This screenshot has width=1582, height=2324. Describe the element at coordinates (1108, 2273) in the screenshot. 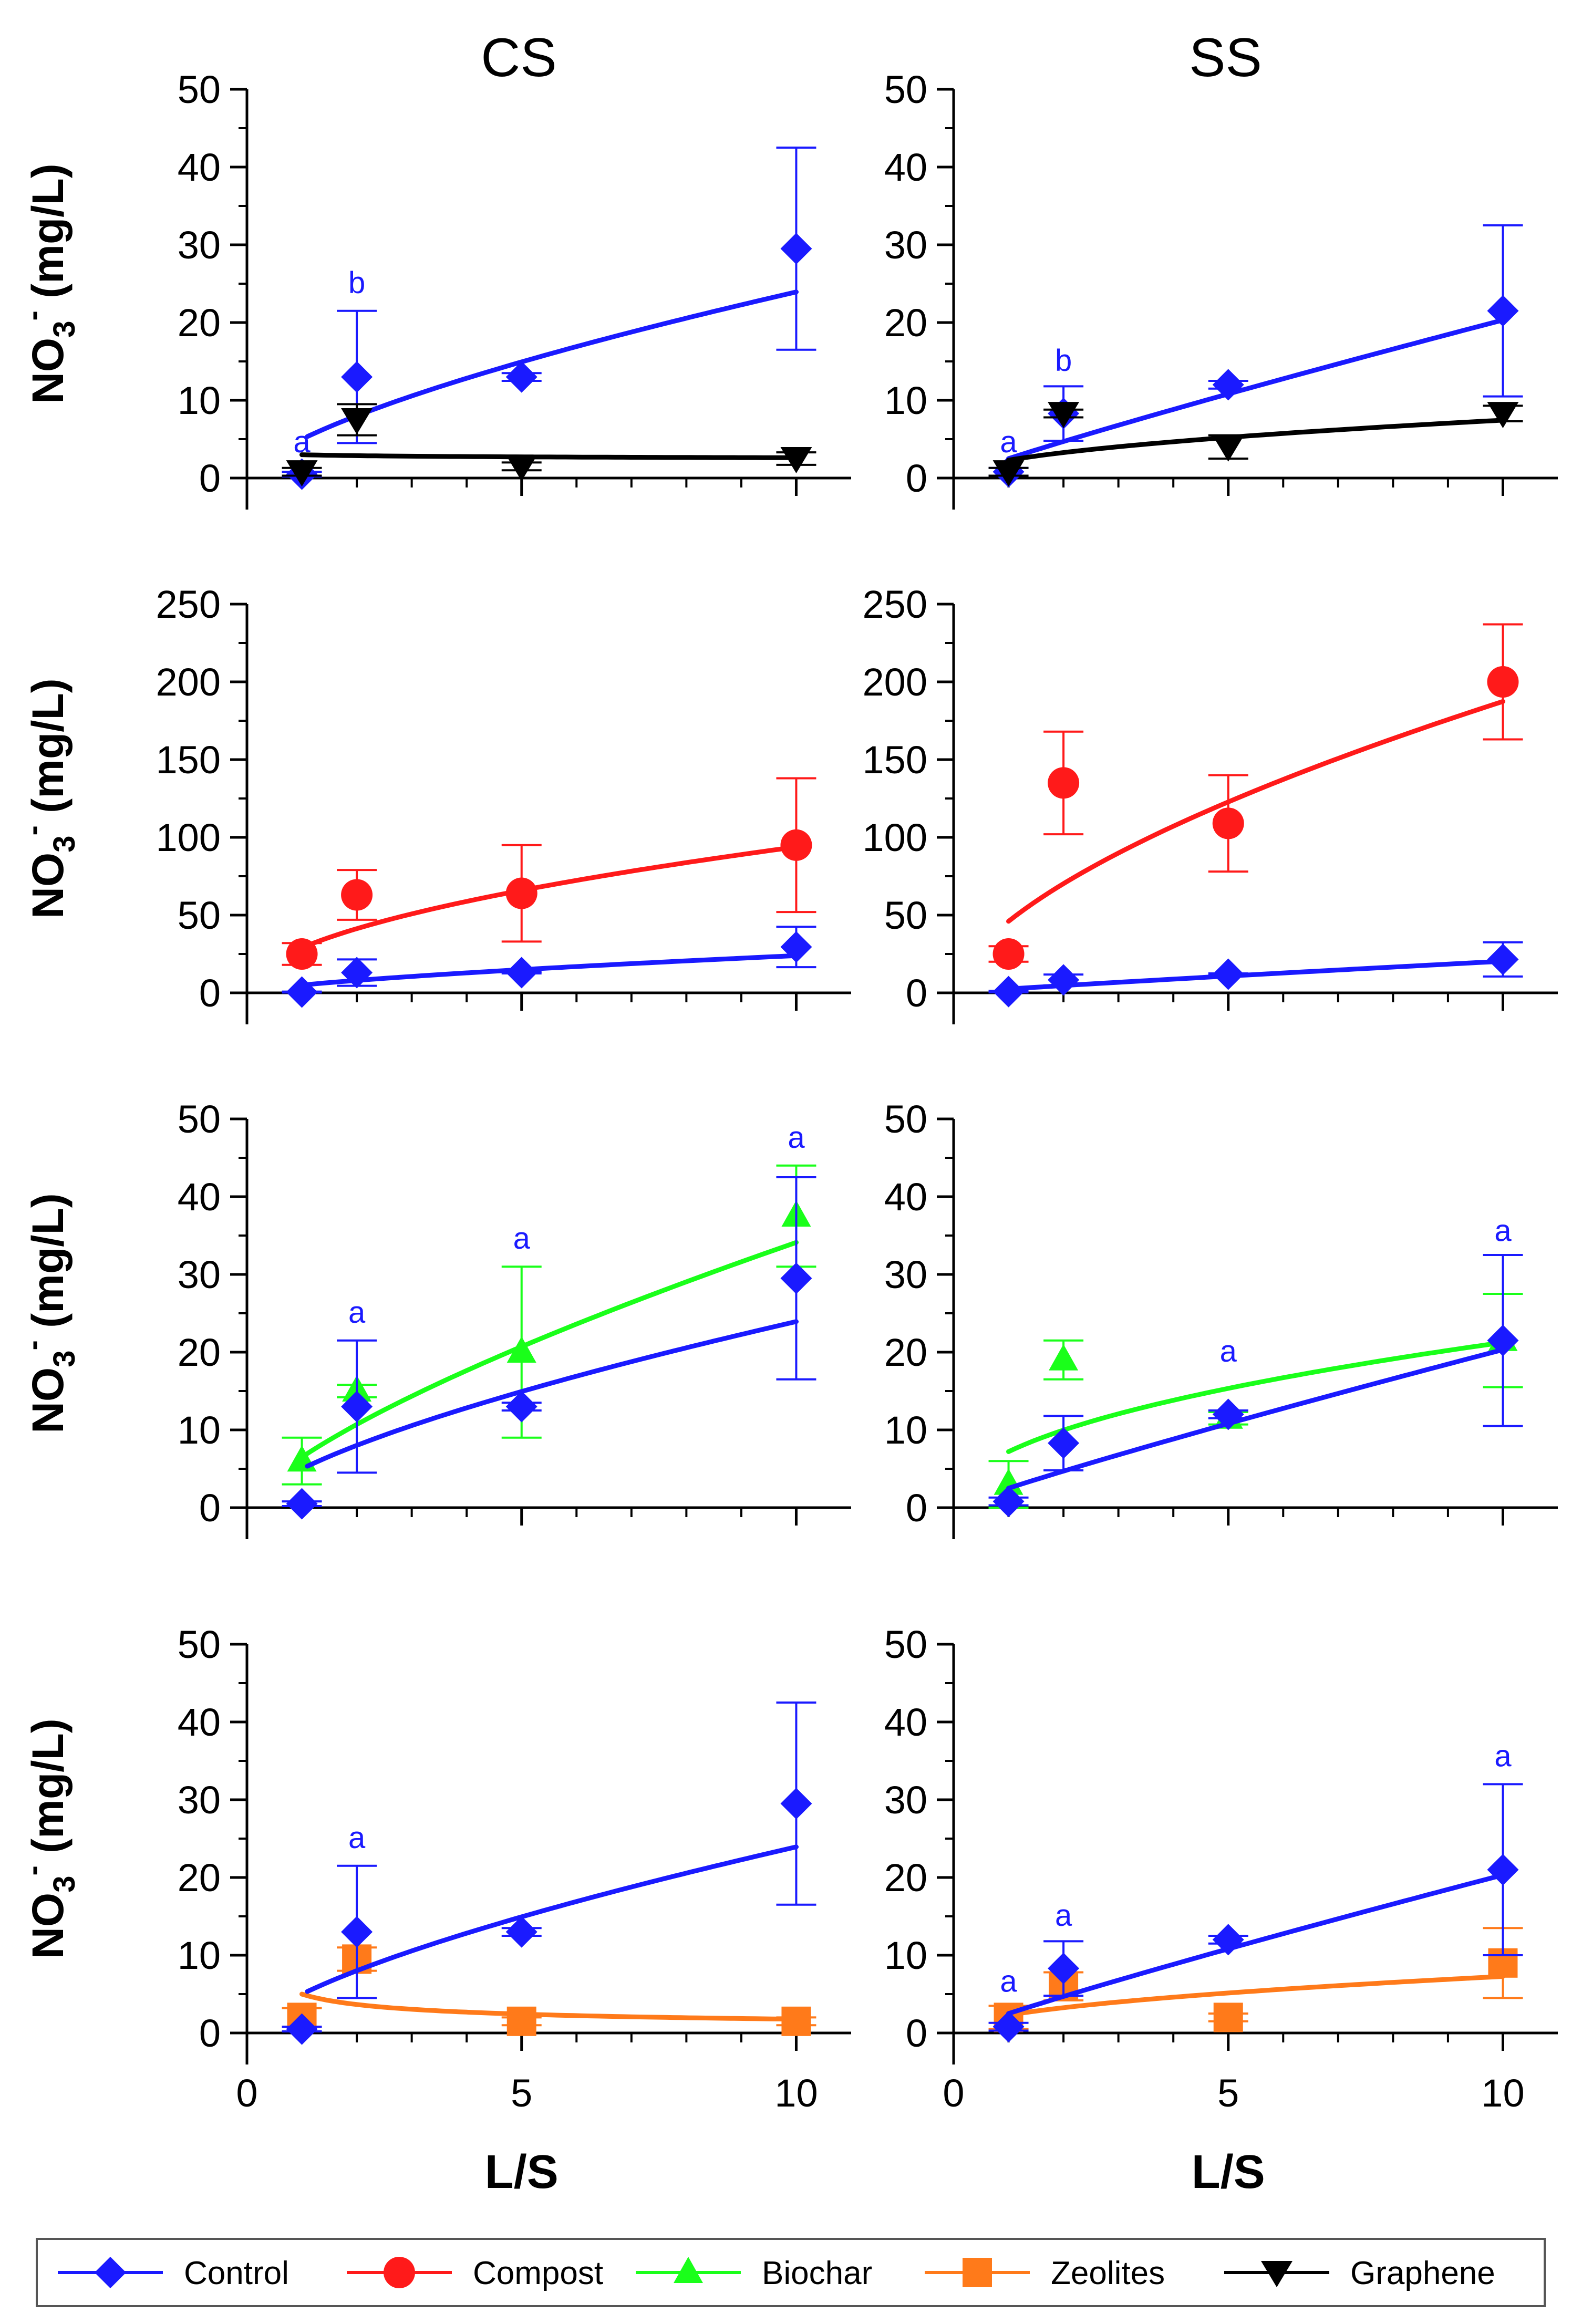

I see `legend-label: Zeolites` at that location.